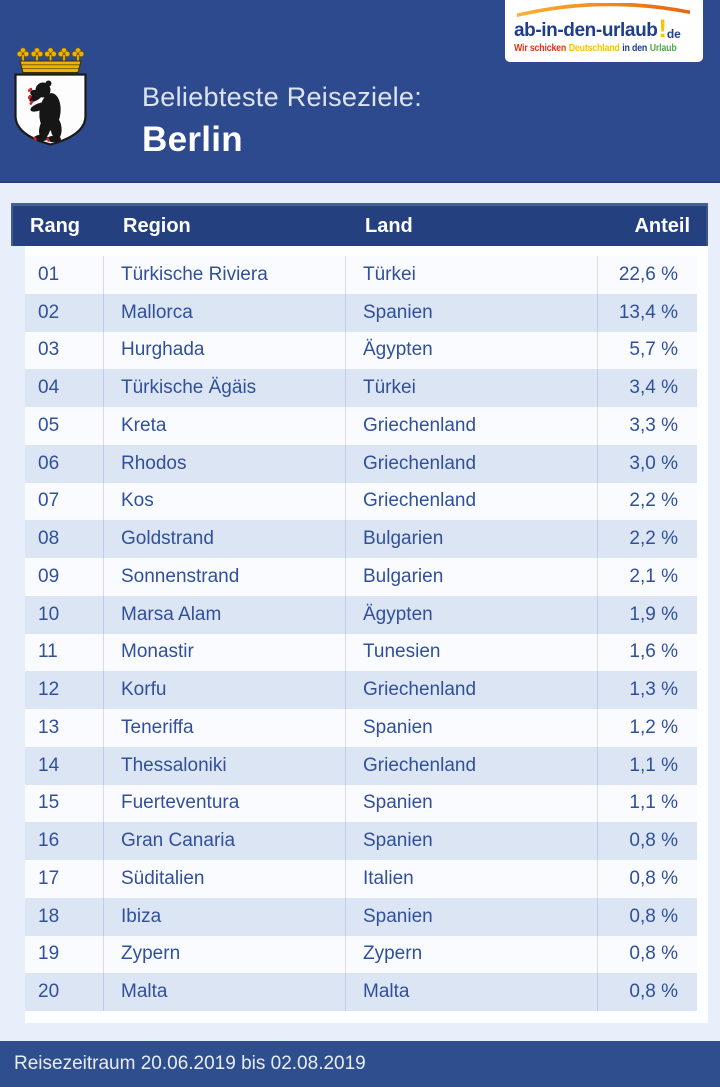 Image resolution: width=720 pixels, height=1087 pixels. What do you see at coordinates (224, 841) in the screenshot?
I see `cell-region: Gran Canaria` at bounding box center [224, 841].